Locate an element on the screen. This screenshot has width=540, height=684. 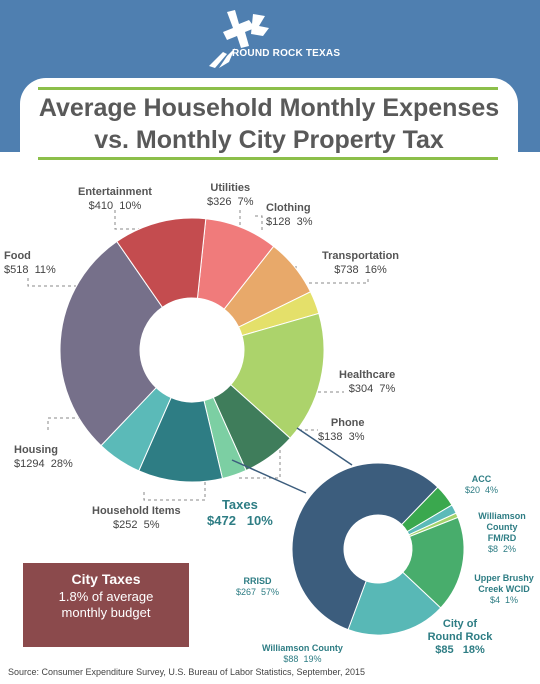
leader-line-household-items is located at coordinates (174, 489).